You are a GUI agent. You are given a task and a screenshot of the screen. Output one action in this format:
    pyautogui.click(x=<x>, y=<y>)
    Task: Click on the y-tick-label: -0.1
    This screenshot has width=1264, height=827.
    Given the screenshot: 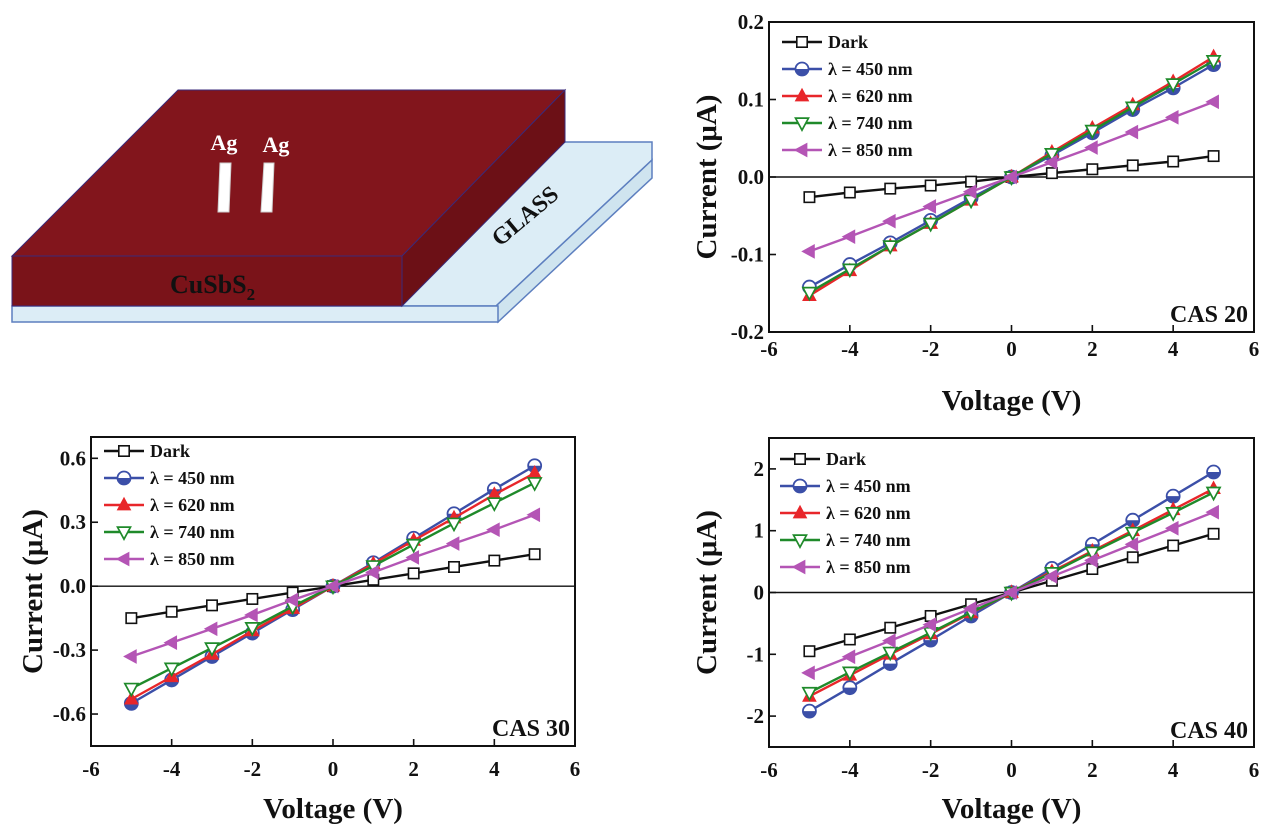 What is the action you would take?
    pyautogui.click(x=747, y=255)
    